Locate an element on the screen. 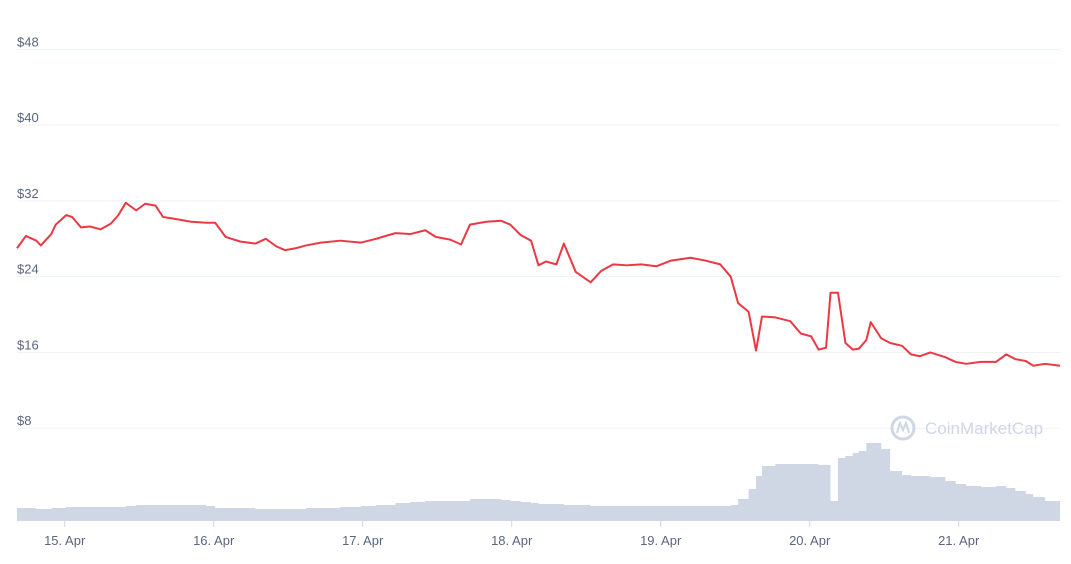  y-tick-label: $32 is located at coordinates (28, 193).